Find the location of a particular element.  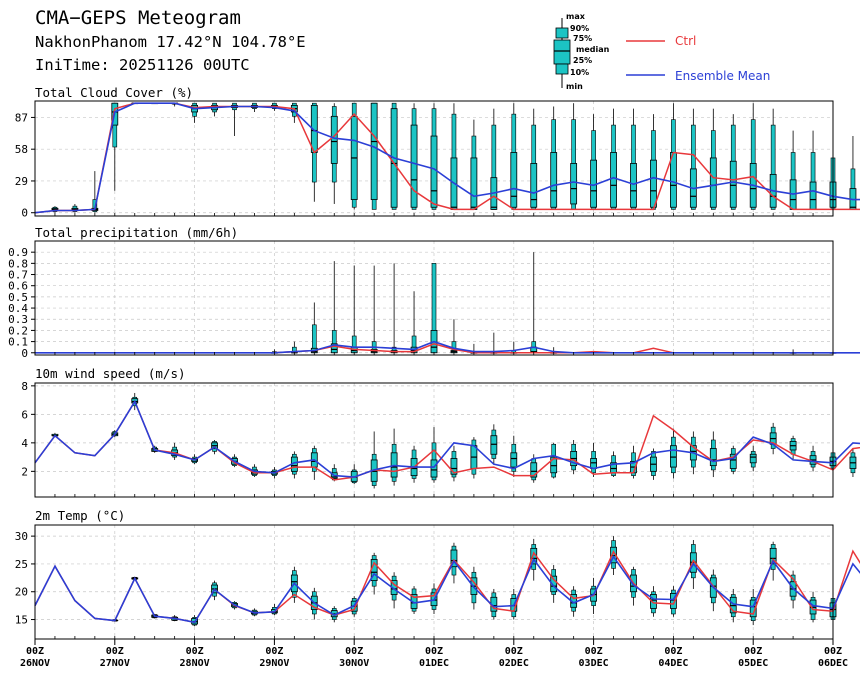

legend-box-upper is located at coordinates (562, 33).